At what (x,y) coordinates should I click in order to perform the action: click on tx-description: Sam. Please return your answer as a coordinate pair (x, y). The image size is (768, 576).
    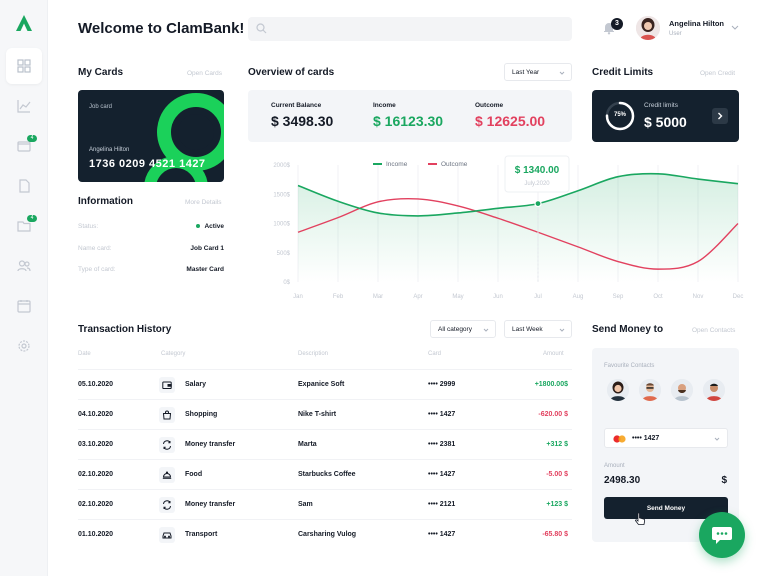
    Looking at the image, I should click on (305, 504).